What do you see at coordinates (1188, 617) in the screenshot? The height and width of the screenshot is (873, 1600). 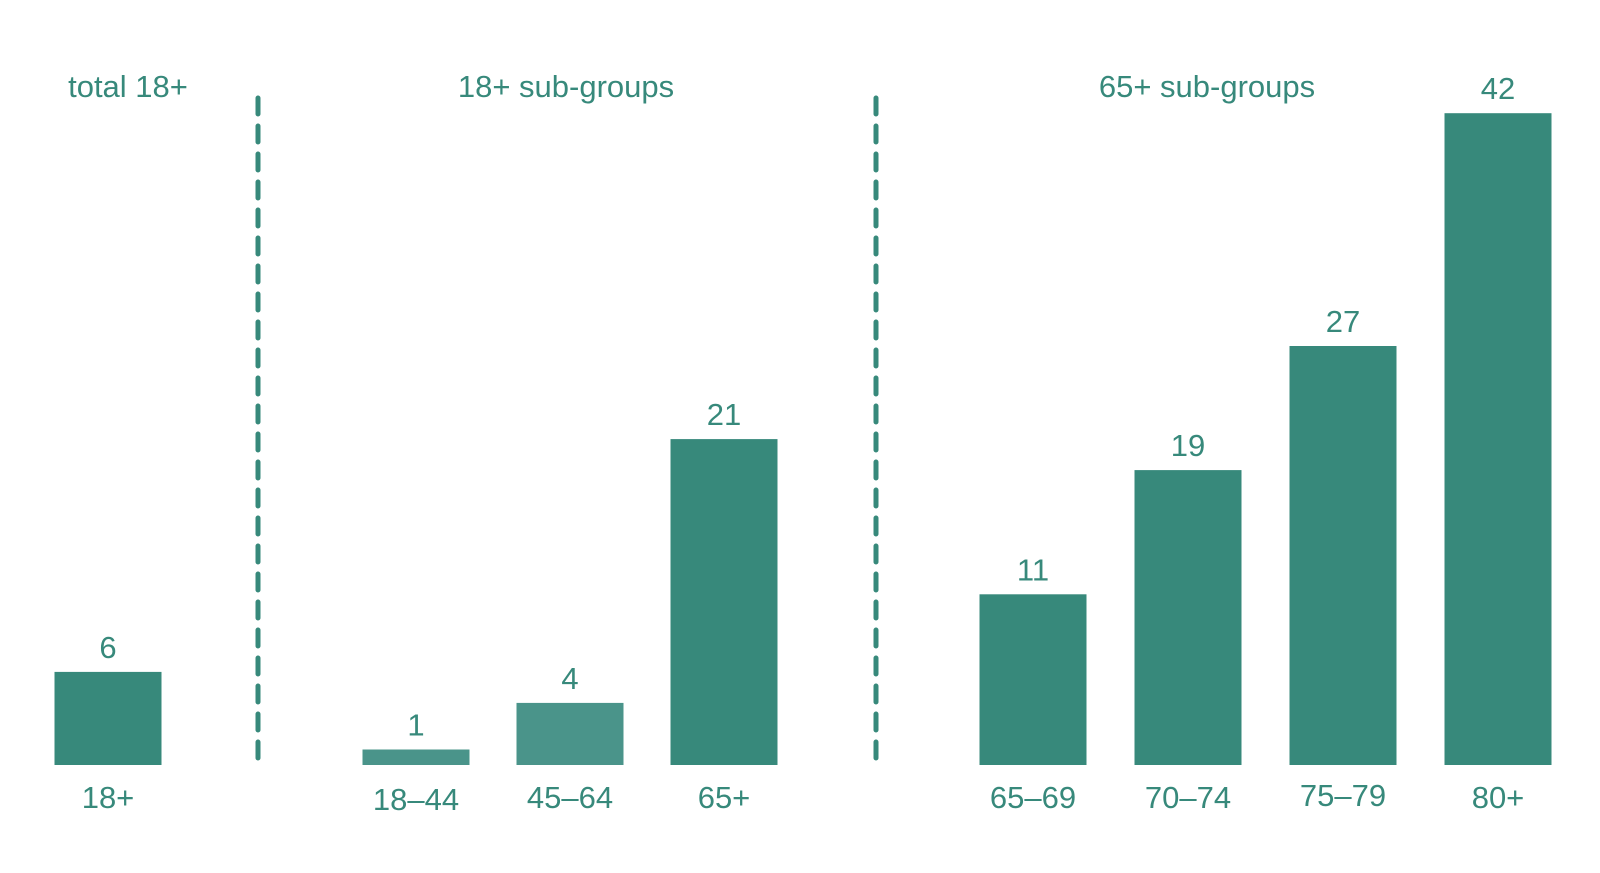 I see `bar-70–74` at bounding box center [1188, 617].